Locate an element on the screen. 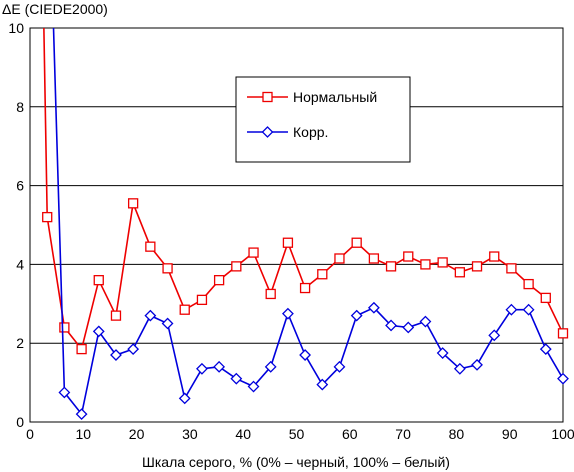 This screenshot has height=472, width=574. y-tick-label-8: 8 is located at coordinates (20, 107).